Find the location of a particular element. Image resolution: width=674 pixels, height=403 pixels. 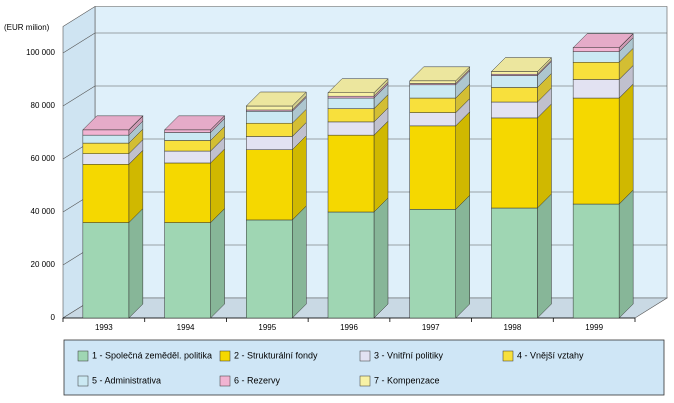

y-tick-label: 80 000 is located at coordinates (43, 105).